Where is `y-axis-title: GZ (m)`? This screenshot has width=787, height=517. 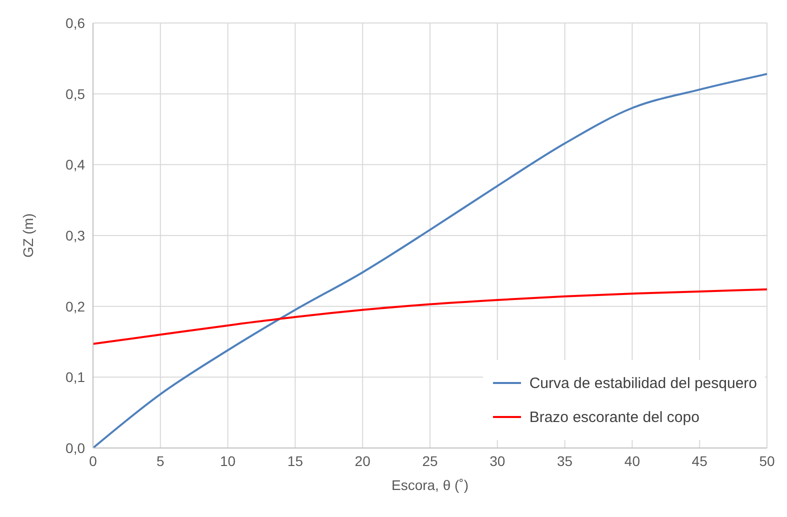 y-axis-title: GZ (m) is located at coordinates (28, 235).